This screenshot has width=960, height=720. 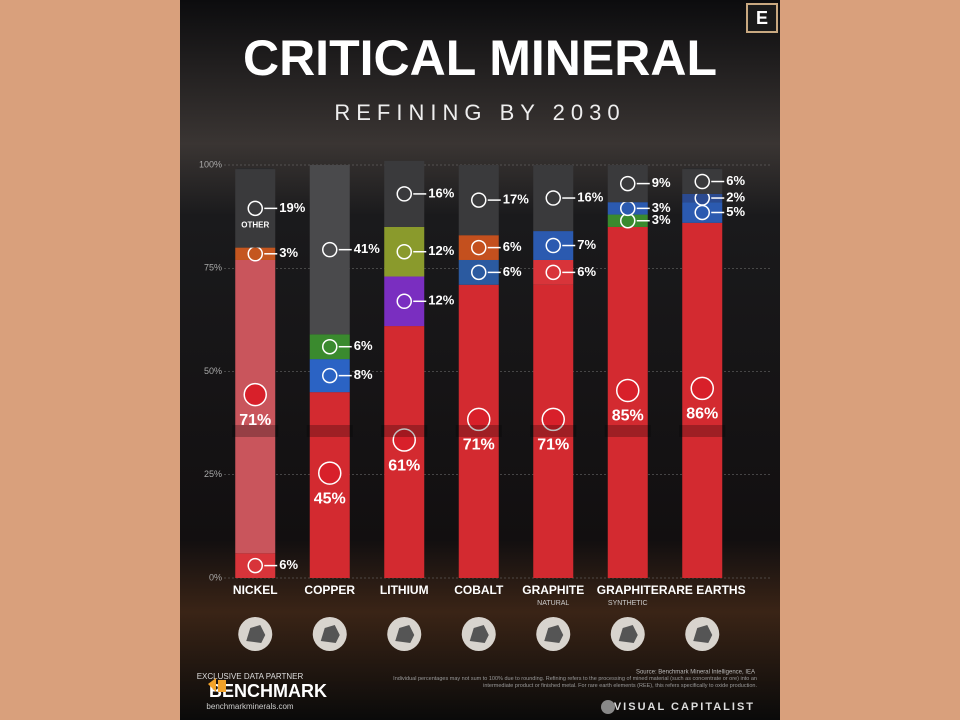 What do you see at coordinates (735, 211) in the screenshot?
I see `value-label: 5%` at bounding box center [735, 211].